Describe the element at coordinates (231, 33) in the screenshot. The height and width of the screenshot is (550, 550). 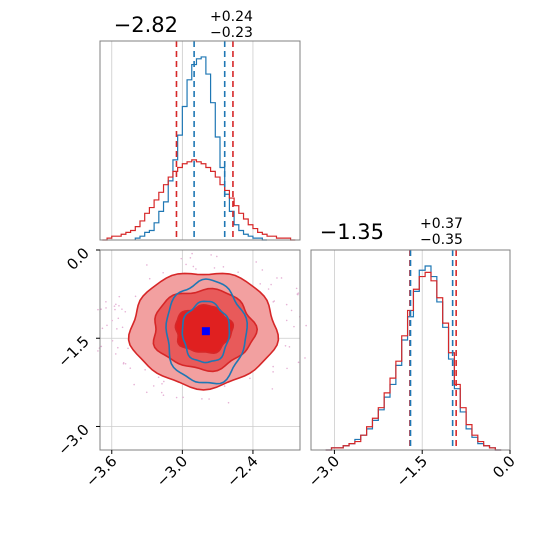
I see `title-x-minus: −0.23` at that location.